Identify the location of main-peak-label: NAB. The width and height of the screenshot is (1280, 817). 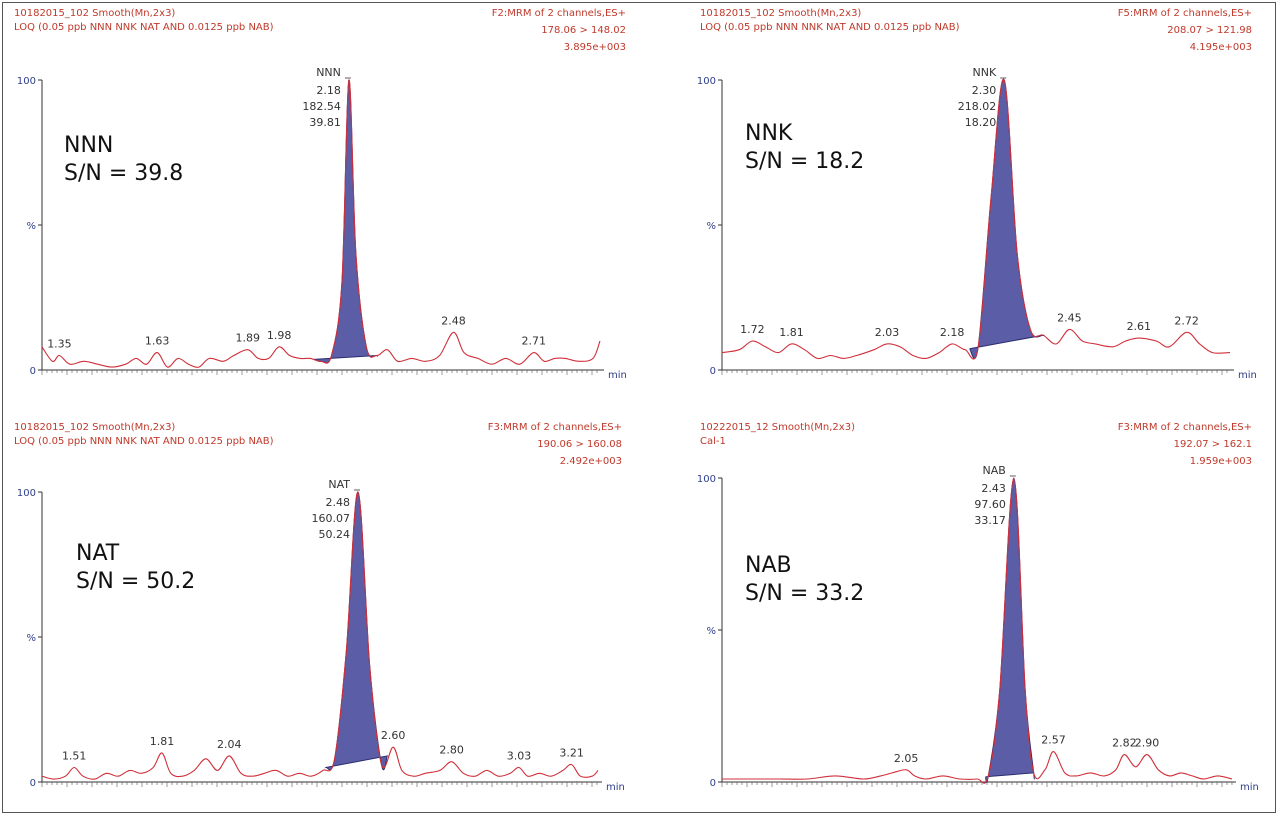
(994, 470).